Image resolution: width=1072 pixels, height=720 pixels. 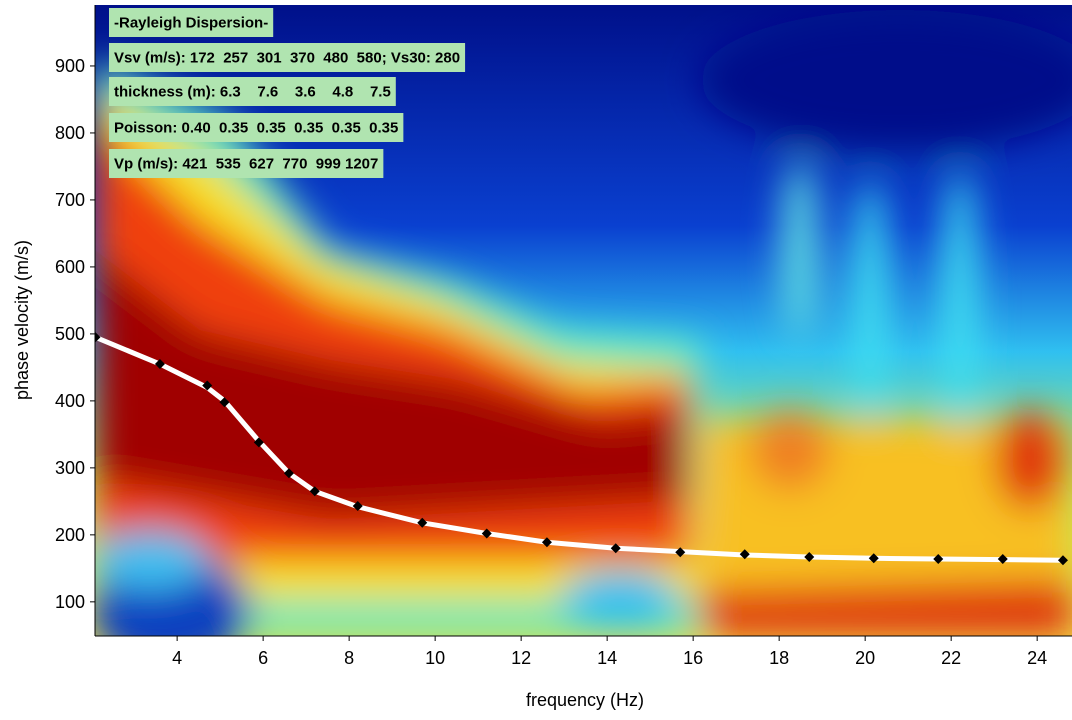 I want to click on x-axis-label: frequency (Hz), so click(x=585, y=700).